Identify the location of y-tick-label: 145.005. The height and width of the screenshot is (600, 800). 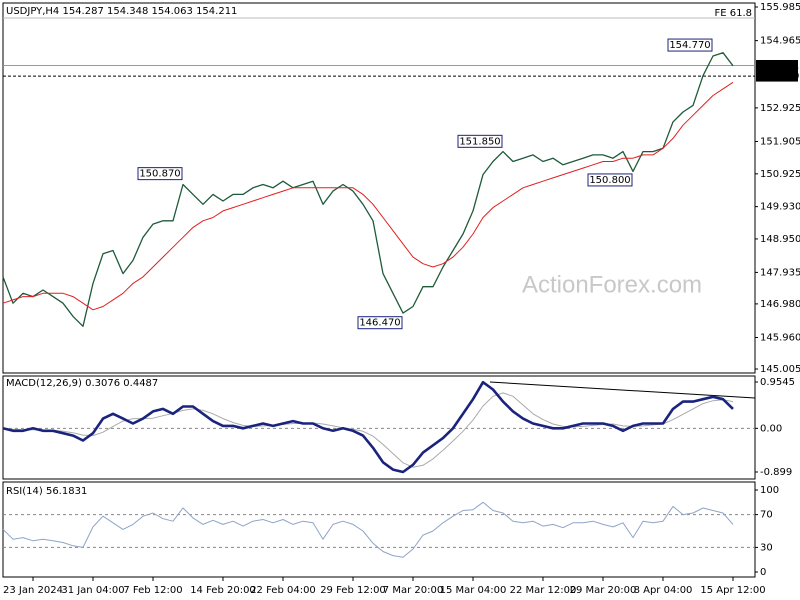
(780, 369).